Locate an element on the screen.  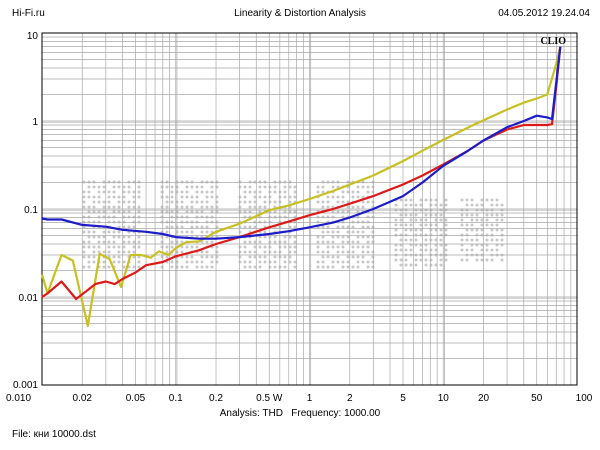
x-tick-label: 1 is located at coordinates (310, 398).